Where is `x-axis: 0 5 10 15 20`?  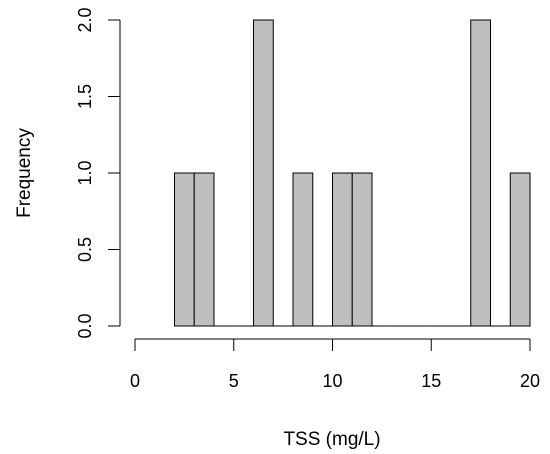 x-axis: 0 5 10 15 20 is located at coordinates (335, 364).